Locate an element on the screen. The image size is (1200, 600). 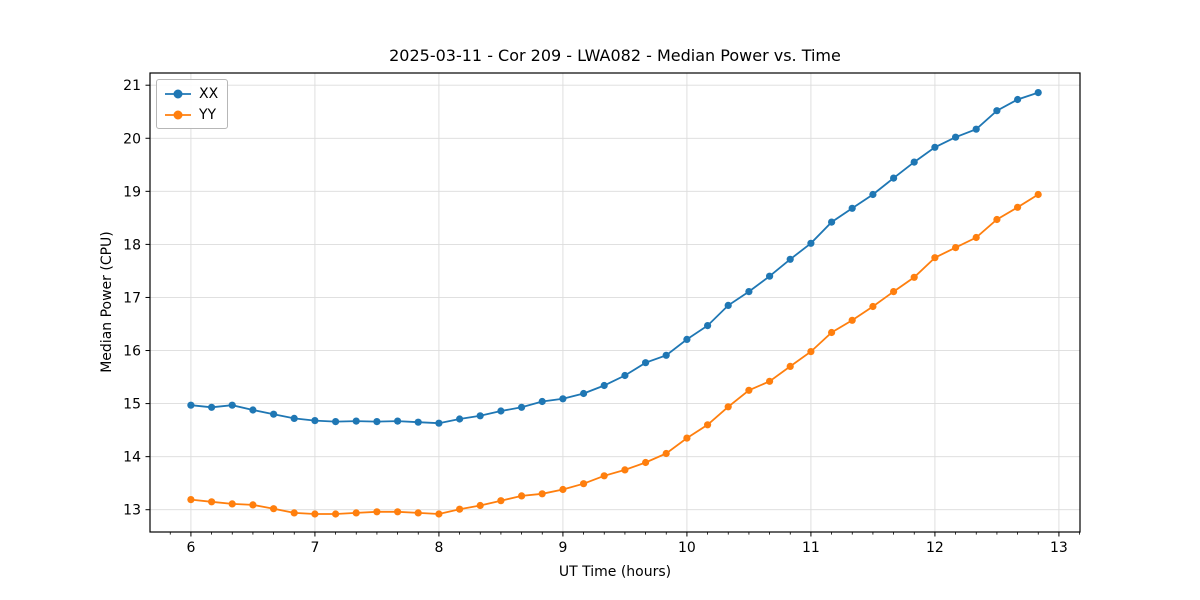
y-tick-label: 16 is located at coordinates (132, 352).